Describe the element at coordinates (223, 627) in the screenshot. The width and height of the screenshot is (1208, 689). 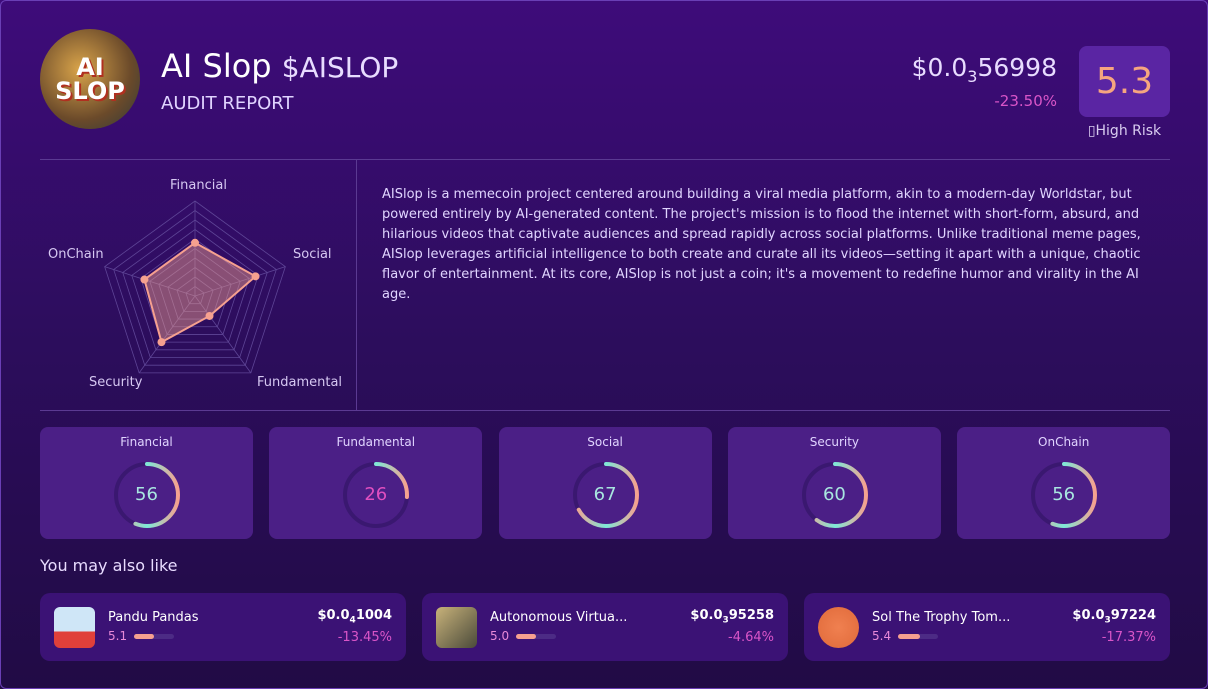
I see `recommendation-card: Pandu Pandas 5.1 $0.041004 -13.45%` at that location.